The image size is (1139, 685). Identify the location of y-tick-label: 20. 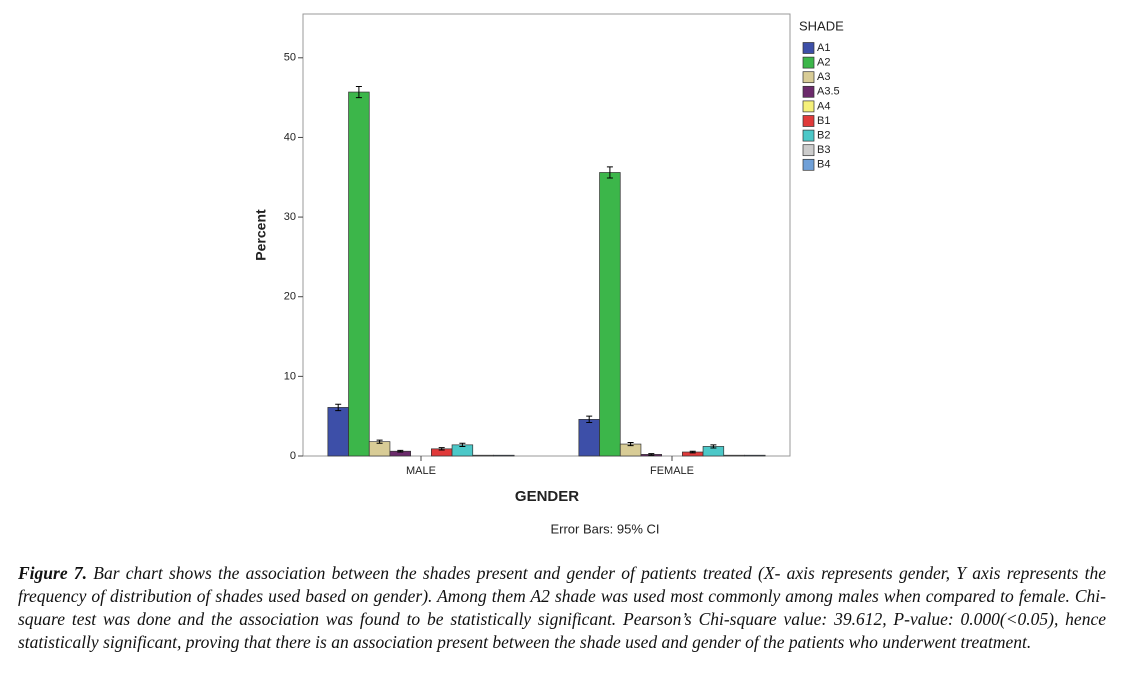
(290, 297).